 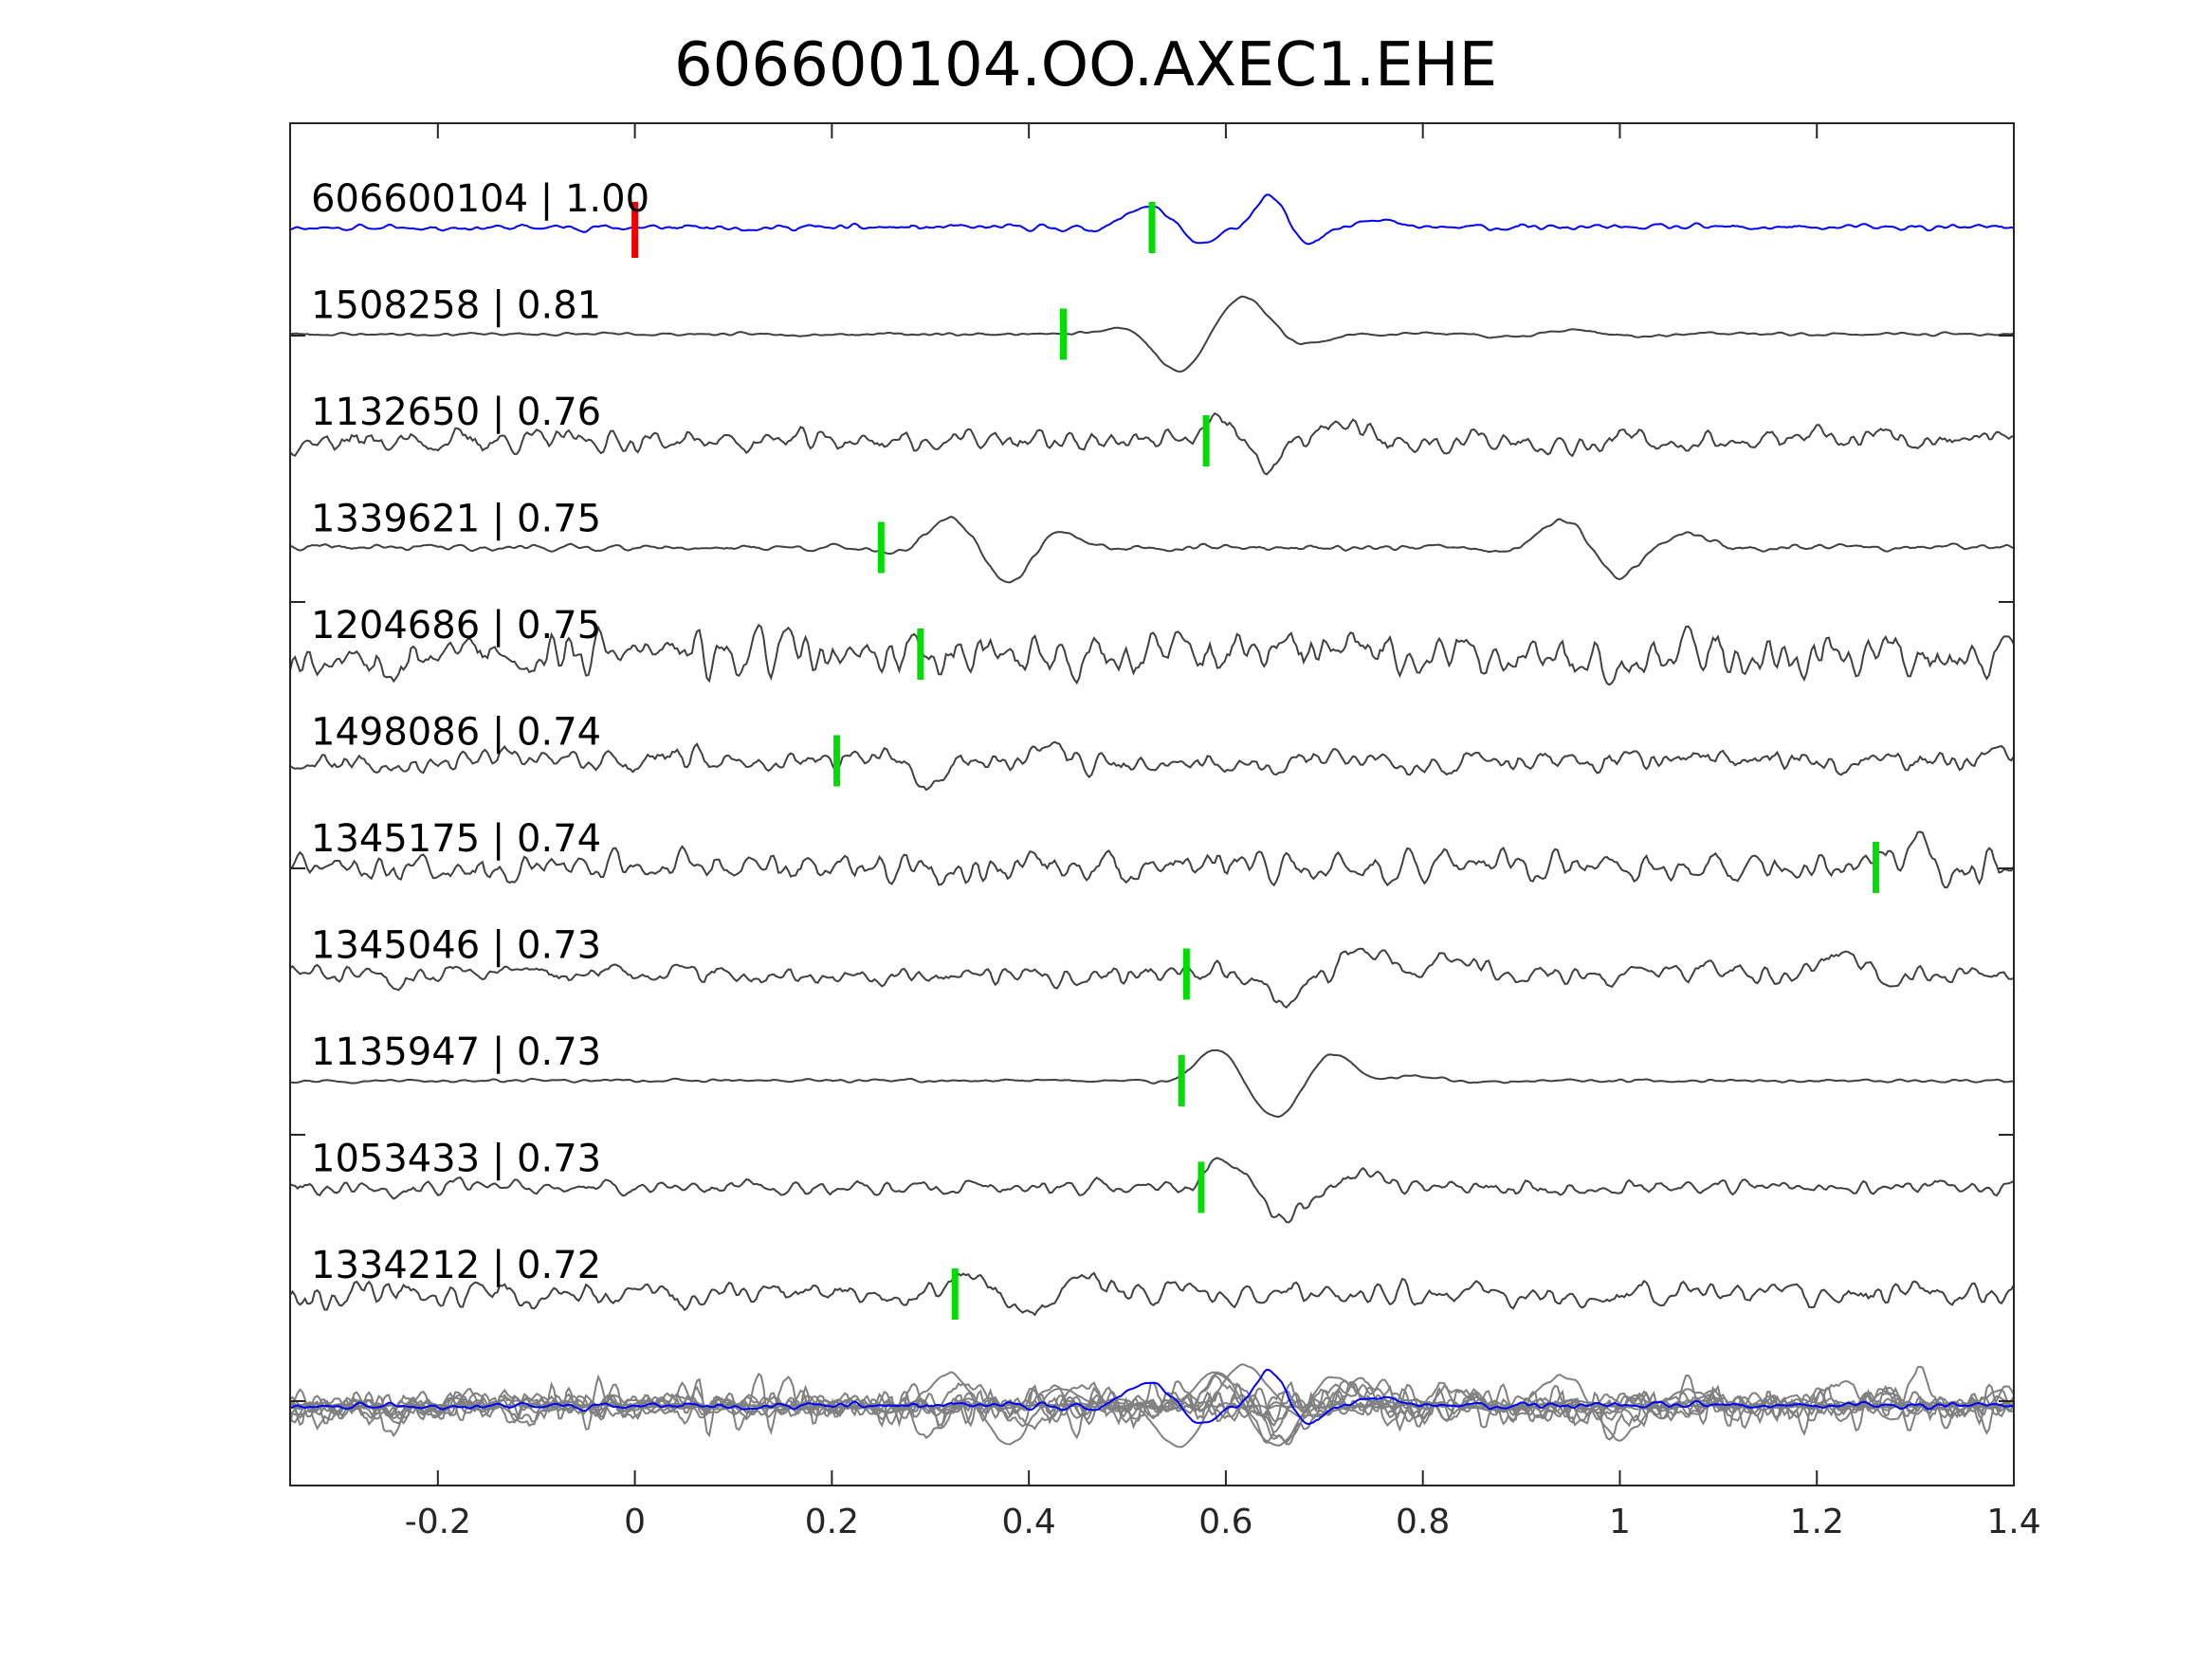 What do you see at coordinates (456, 733) in the screenshot?
I see `trace-label: 1498086 | 0.74` at bounding box center [456, 733].